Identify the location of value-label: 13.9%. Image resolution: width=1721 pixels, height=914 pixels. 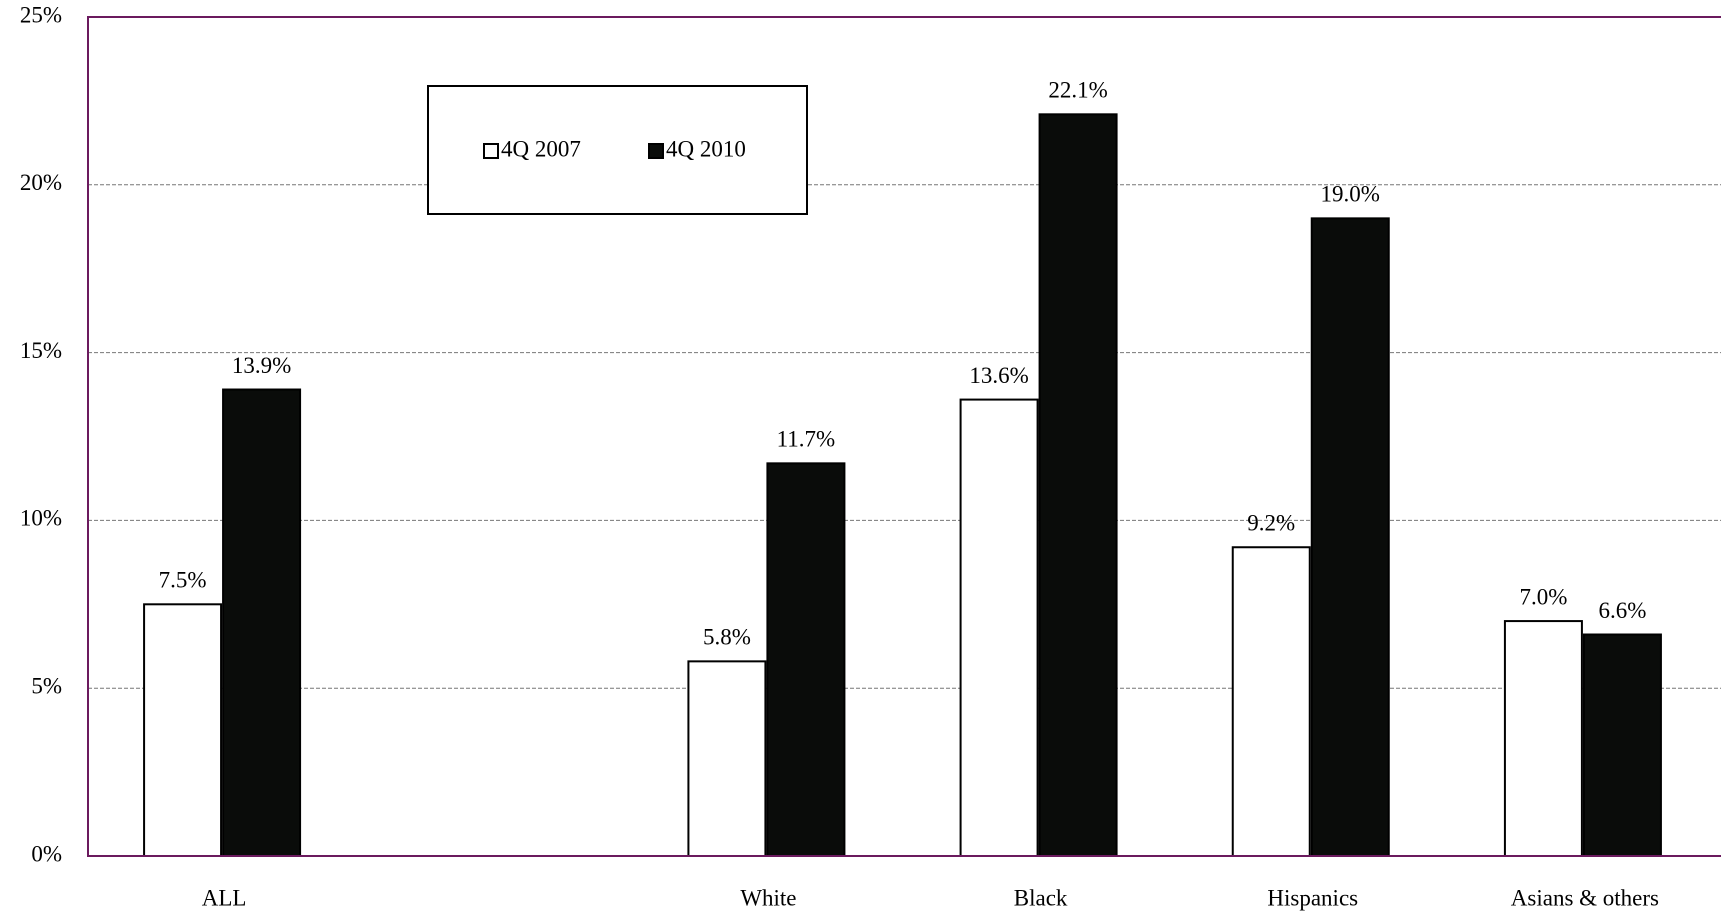
(261, 365).